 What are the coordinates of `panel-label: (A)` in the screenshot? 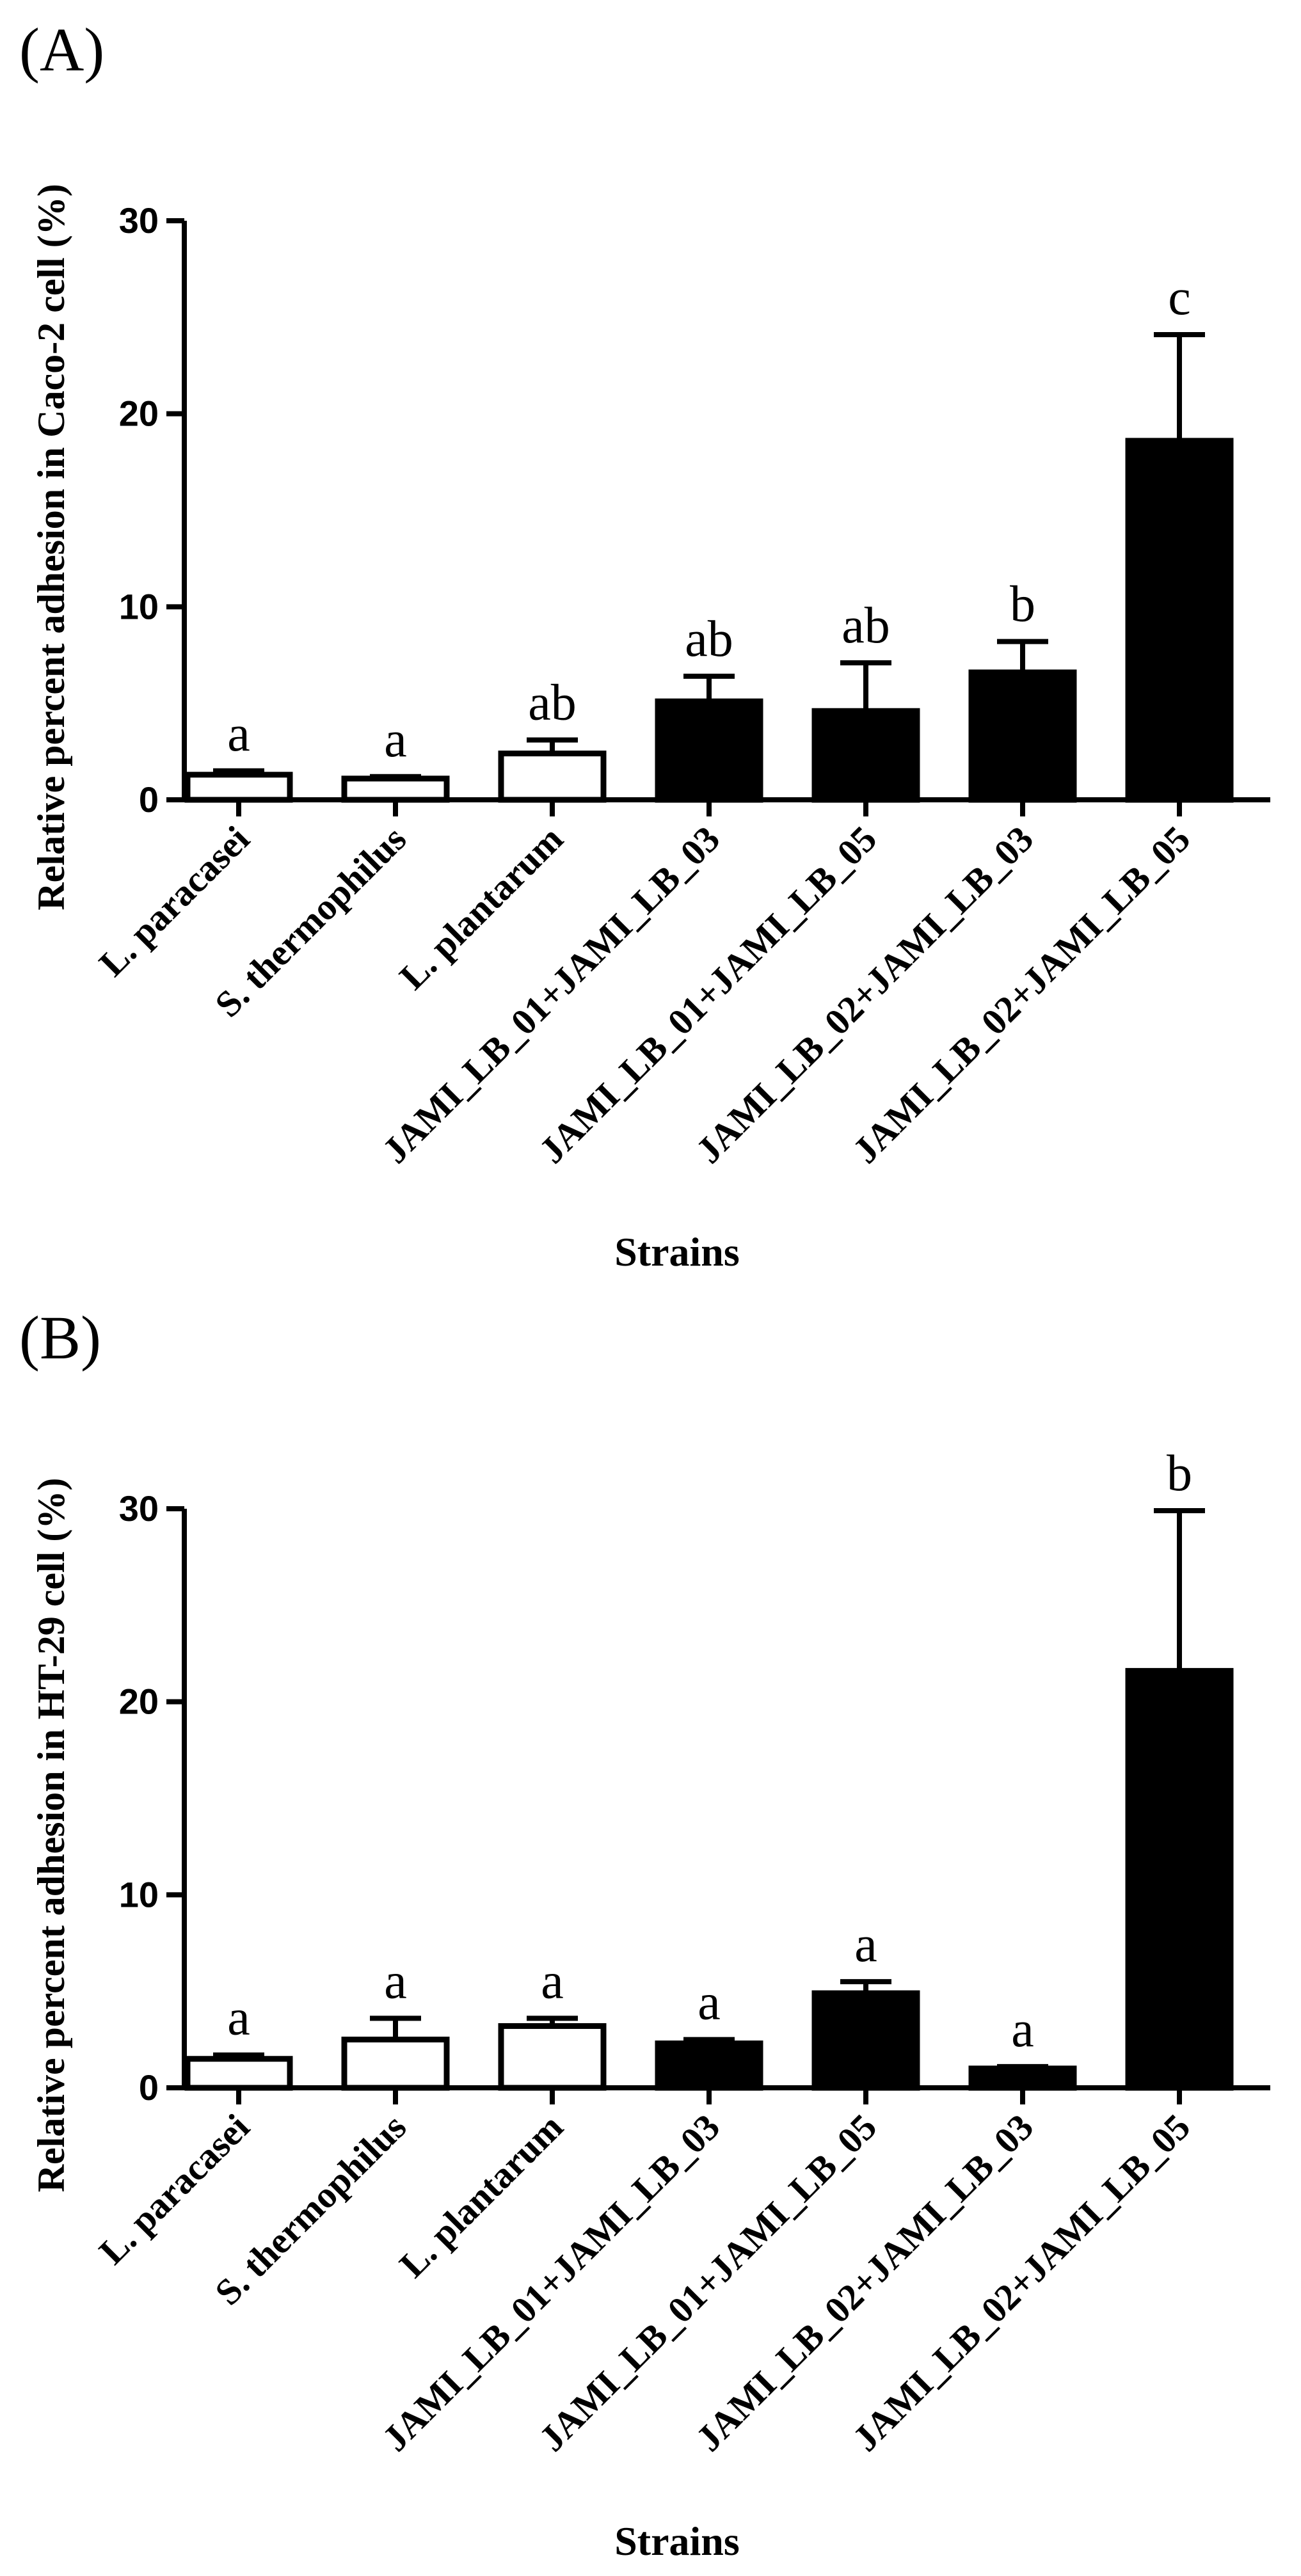 It's located at (61, 50).